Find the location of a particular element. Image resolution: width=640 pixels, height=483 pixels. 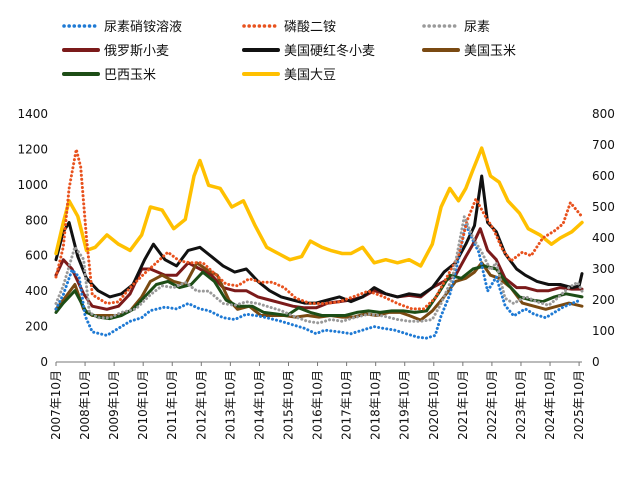

right-y-tick-label: 100 is located at coordinates (603, 331).